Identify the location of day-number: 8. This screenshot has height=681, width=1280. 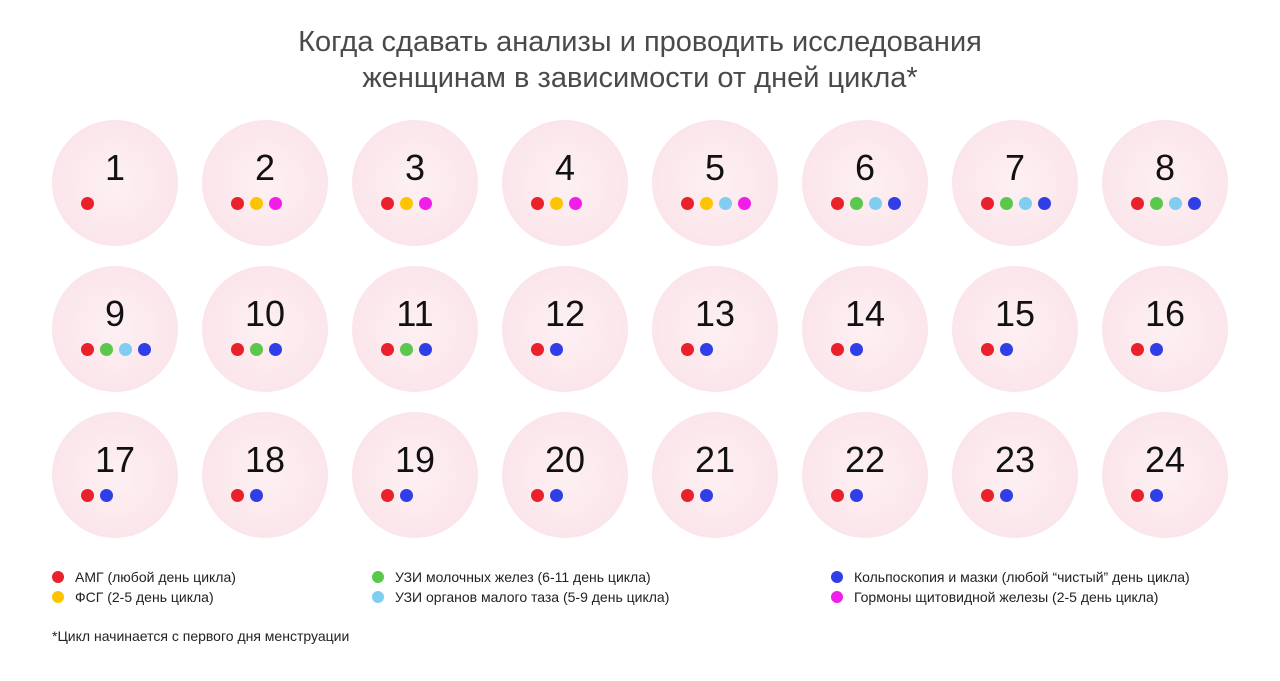
(1165, 167).